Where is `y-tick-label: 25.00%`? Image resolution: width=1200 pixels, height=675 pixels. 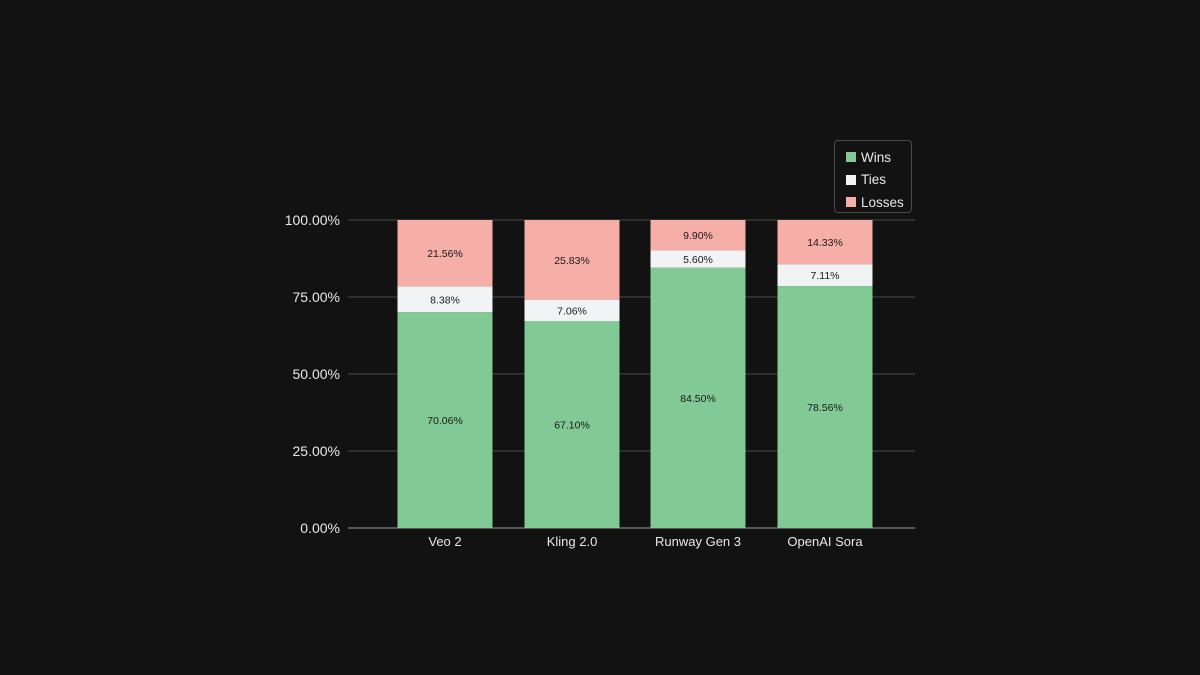 y-tick-label: 25.00% is located at coordinates (316, 451).